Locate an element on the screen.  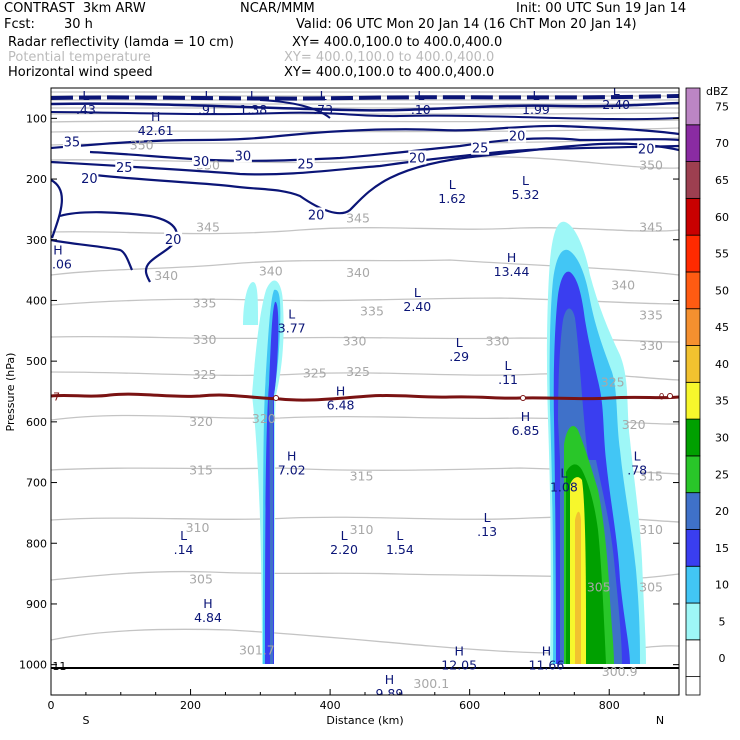
theta-contour-label: 320 is located at coordinates (634, 424).